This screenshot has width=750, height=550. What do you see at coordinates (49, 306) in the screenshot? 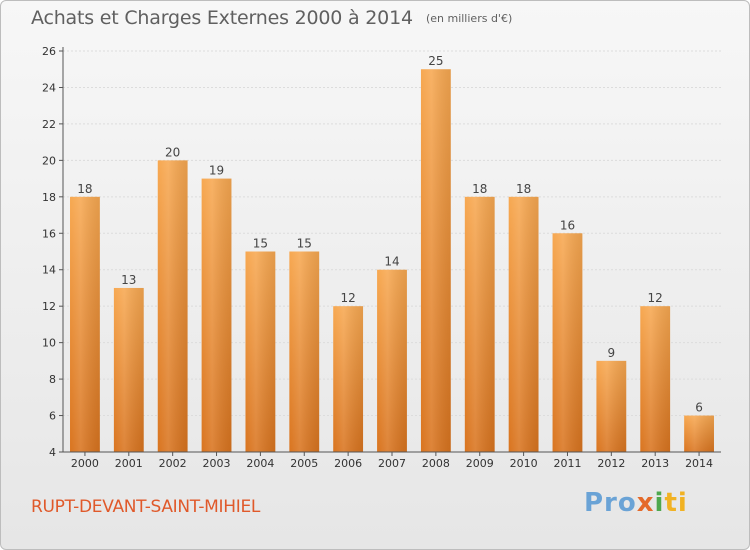
I see `y-tick-label: 12` at bounding box center [49, 306].